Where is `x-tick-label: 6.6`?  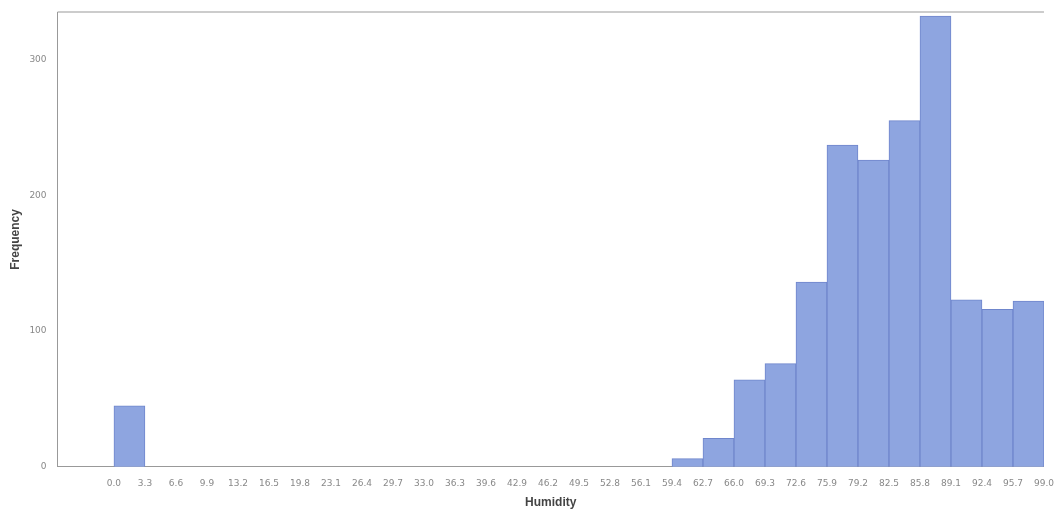
x-tick-label: 6.6 is located at coordinates (176, 482).